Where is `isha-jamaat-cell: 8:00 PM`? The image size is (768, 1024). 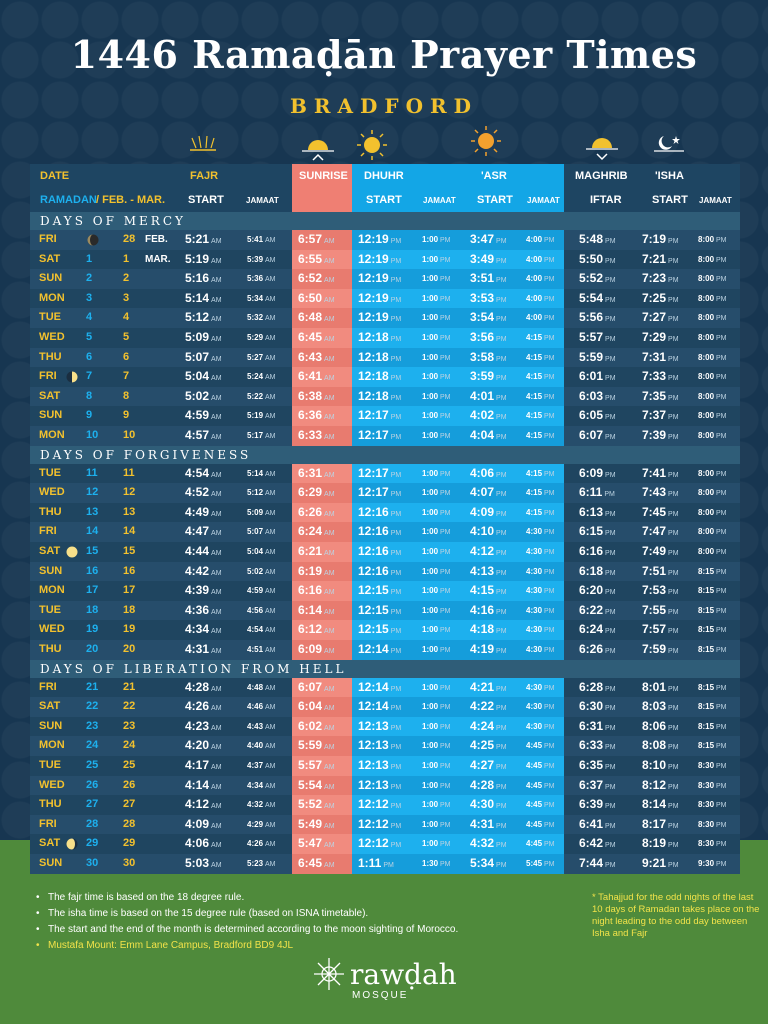
isha-jamaat-cell: 8:00 PM is located at coordinates (712, 493).